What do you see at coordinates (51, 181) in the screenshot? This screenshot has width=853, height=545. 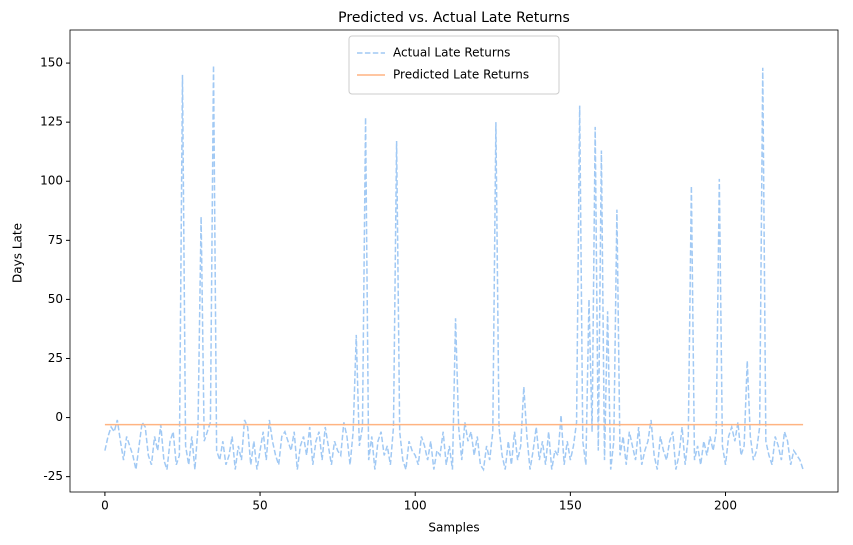 I see `y-tick-label: 100` at bounding box center [51, 181].